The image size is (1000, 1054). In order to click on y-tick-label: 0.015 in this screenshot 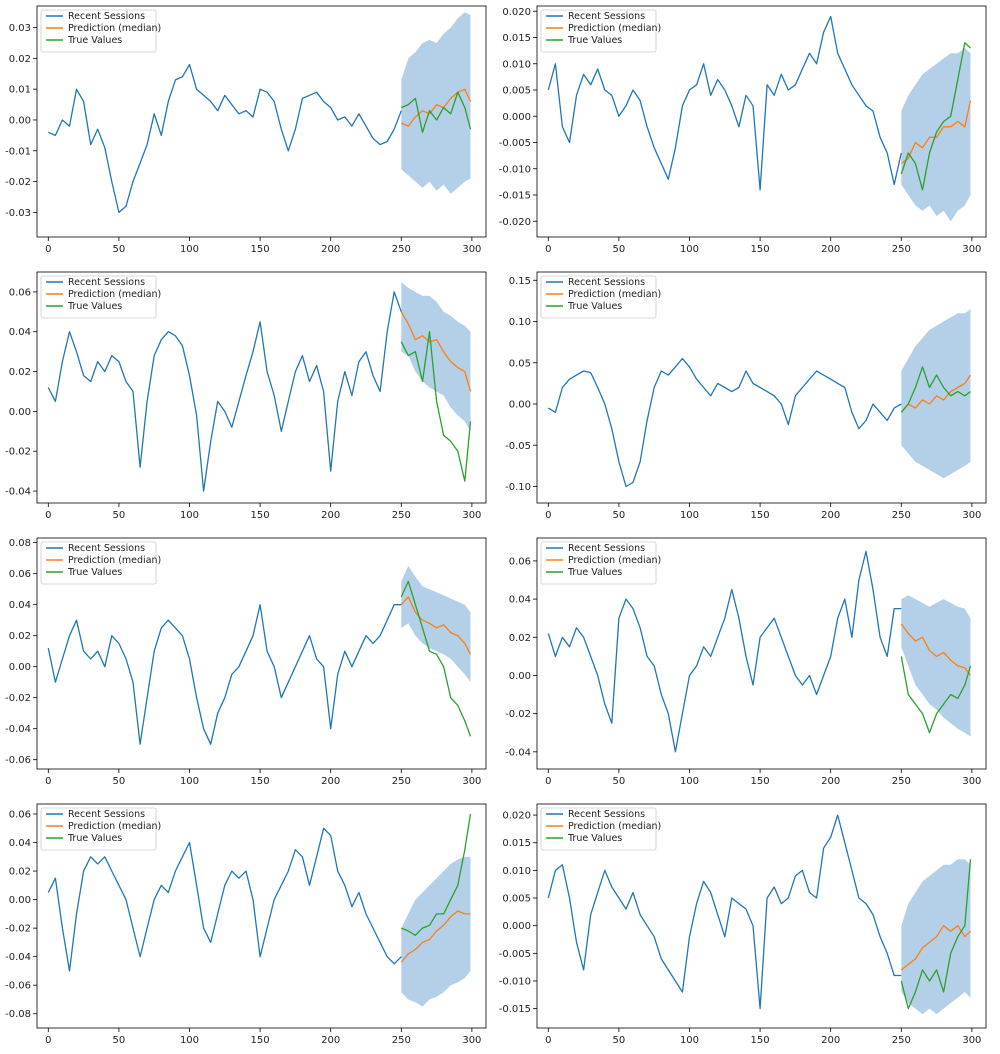, I will do `click(516, 843)`.